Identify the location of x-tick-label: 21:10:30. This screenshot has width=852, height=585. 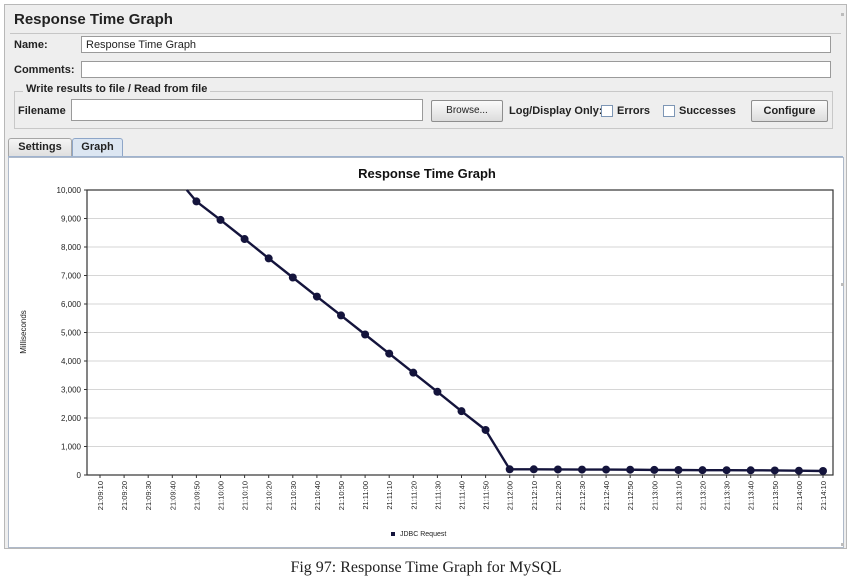
(293, 495).